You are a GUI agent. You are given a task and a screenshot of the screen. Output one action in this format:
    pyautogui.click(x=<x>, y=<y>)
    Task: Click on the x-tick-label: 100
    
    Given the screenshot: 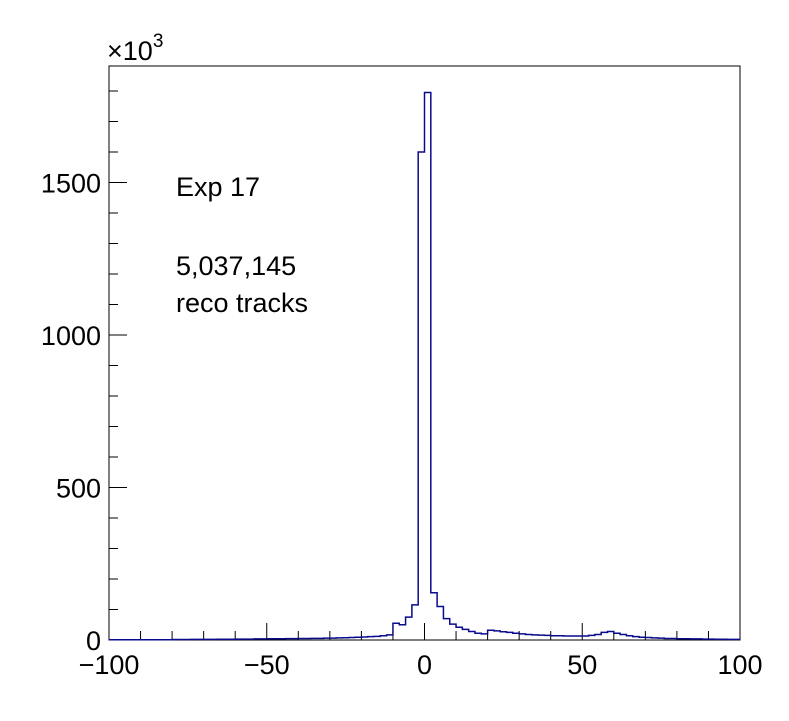 What is the action you would take?
    pyautogui.click(x=739, y=665)
    